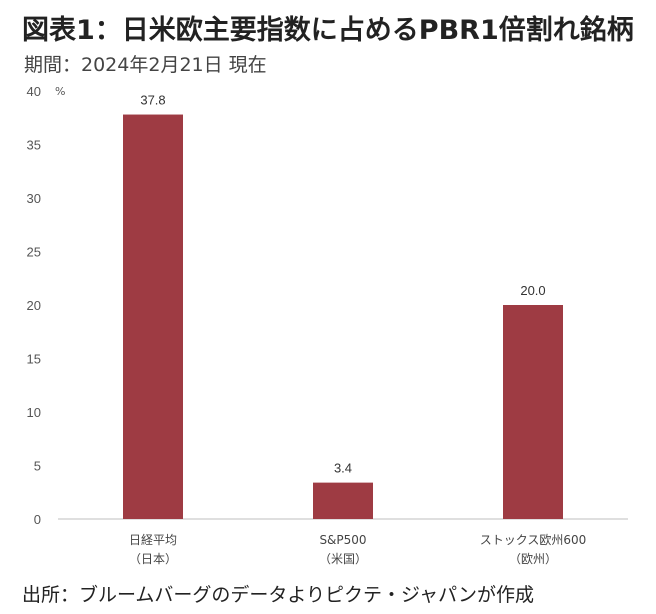 The height and width of the screenshot is (614, 656). What do you see at coordinates (278, 595) in the screenshot?
I see `chart-source: 出所：ブルームバーグのデータよりピクテ・ジャパンが作成` at bounding box center [278, 595].